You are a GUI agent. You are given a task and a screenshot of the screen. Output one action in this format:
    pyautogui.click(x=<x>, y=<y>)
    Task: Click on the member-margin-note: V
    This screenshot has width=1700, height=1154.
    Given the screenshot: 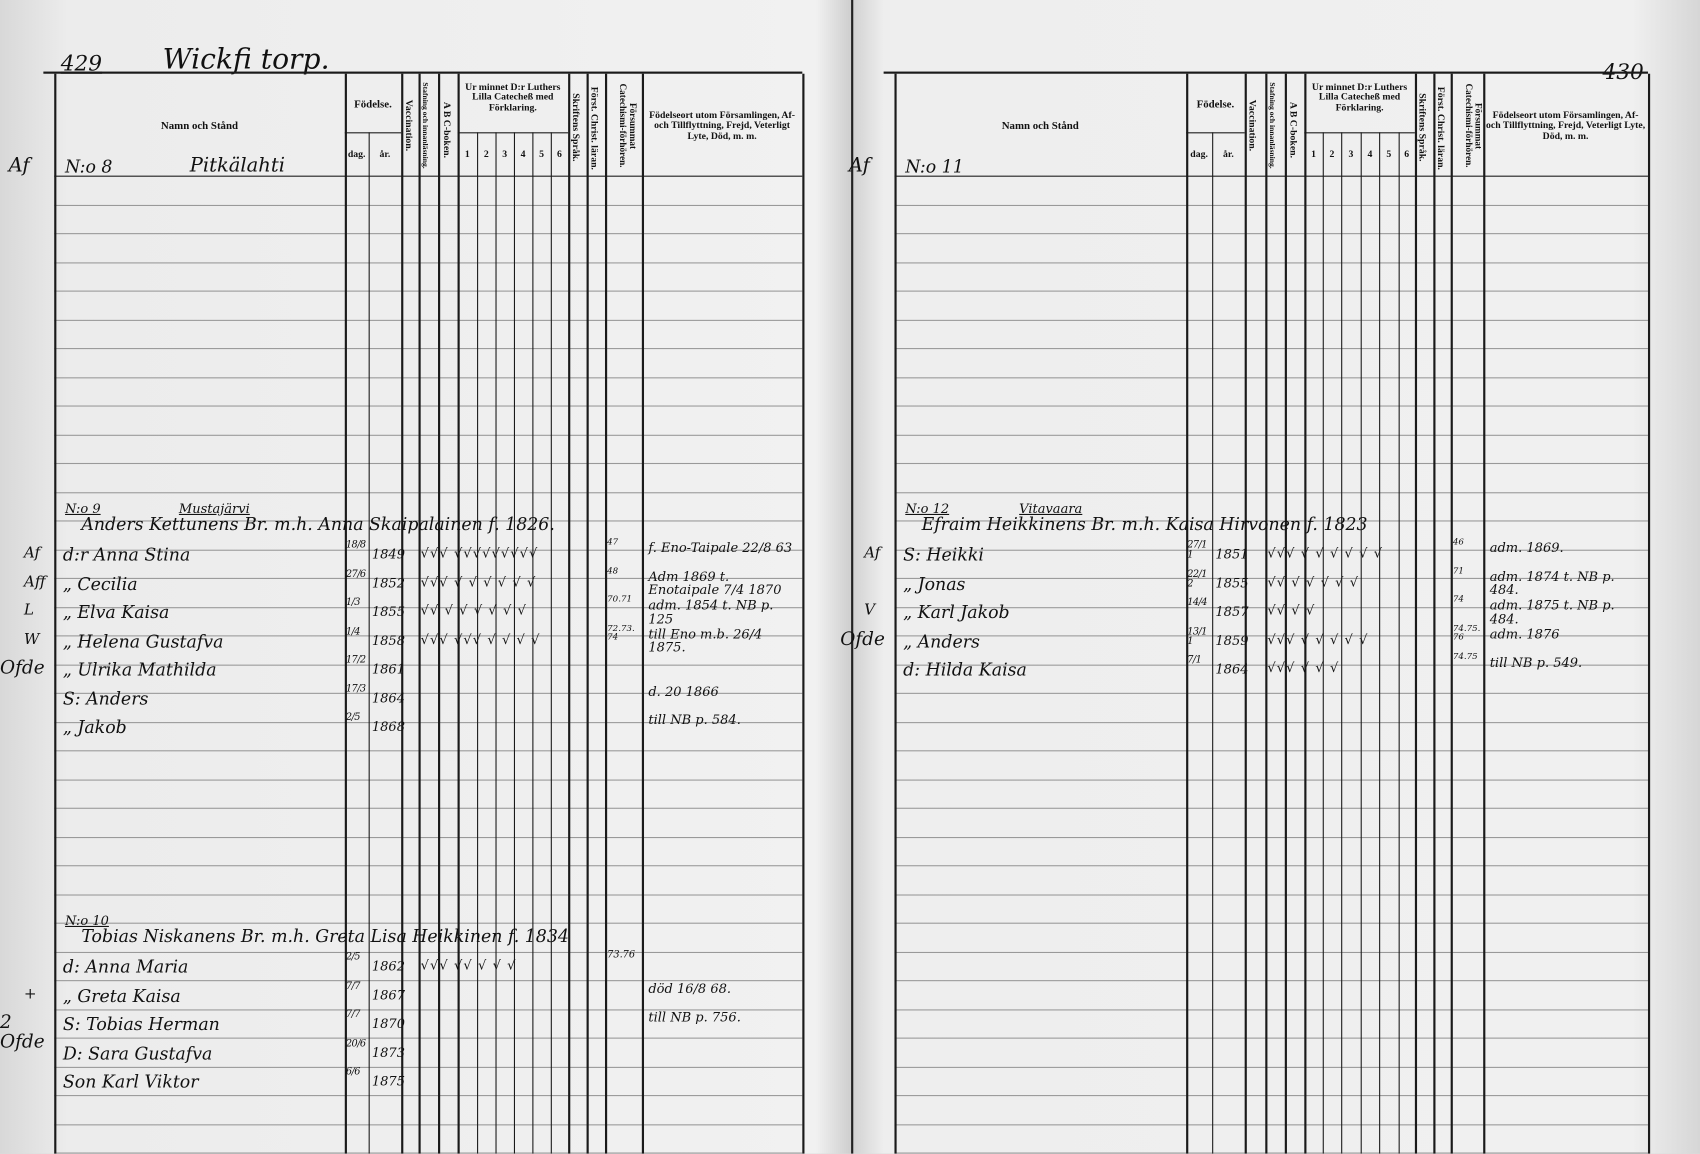 What is the action you would take?
    pyautogui.click(x=870, y=610)
    